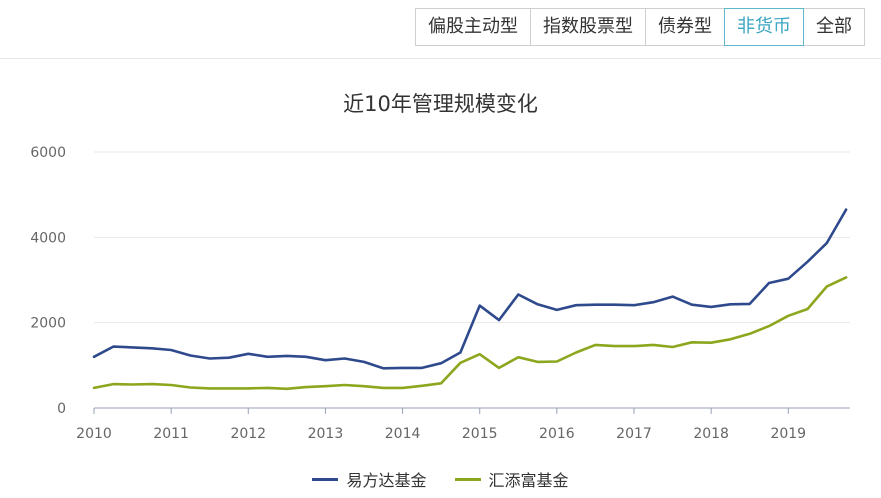 The height and width of the screenshot is (498, 881). What do you see at coordinates (171, 434) in the screenshot?
I see `x-tick-label: 2011` at bounding box center [171, 434].